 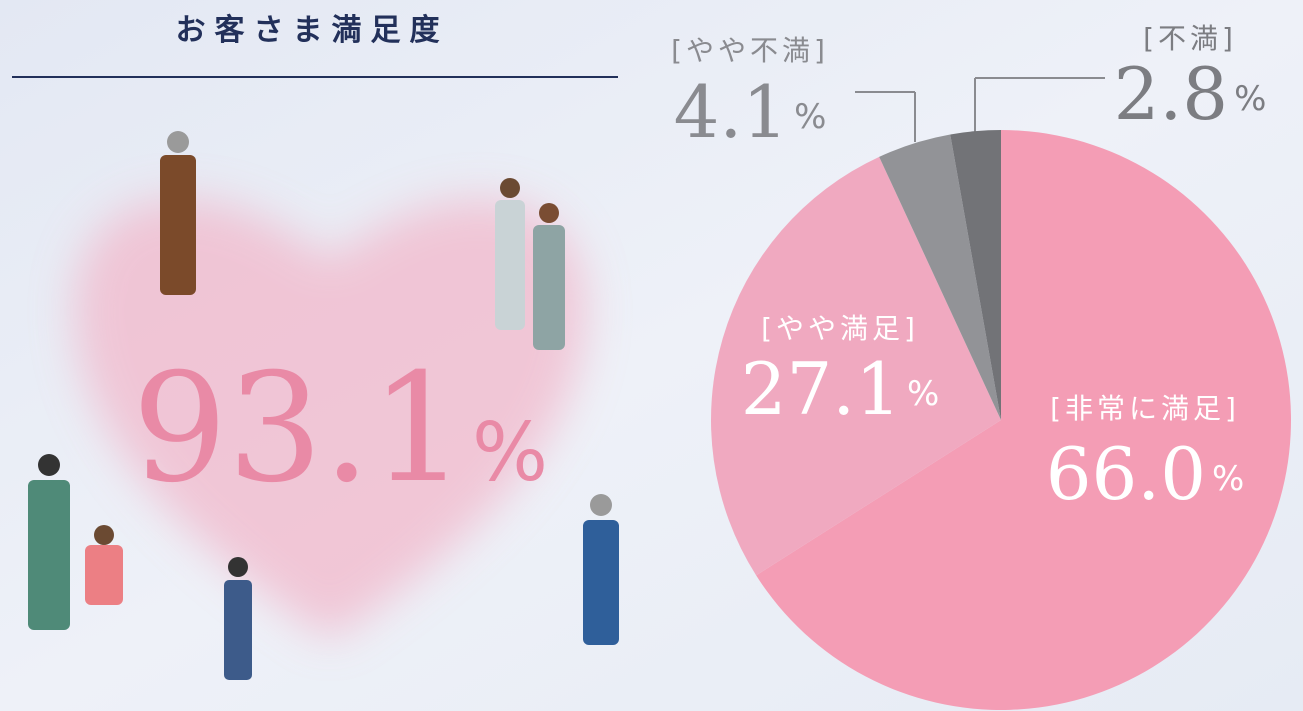 I want to click on category-label: [不満], so click(x=1190, y=38).